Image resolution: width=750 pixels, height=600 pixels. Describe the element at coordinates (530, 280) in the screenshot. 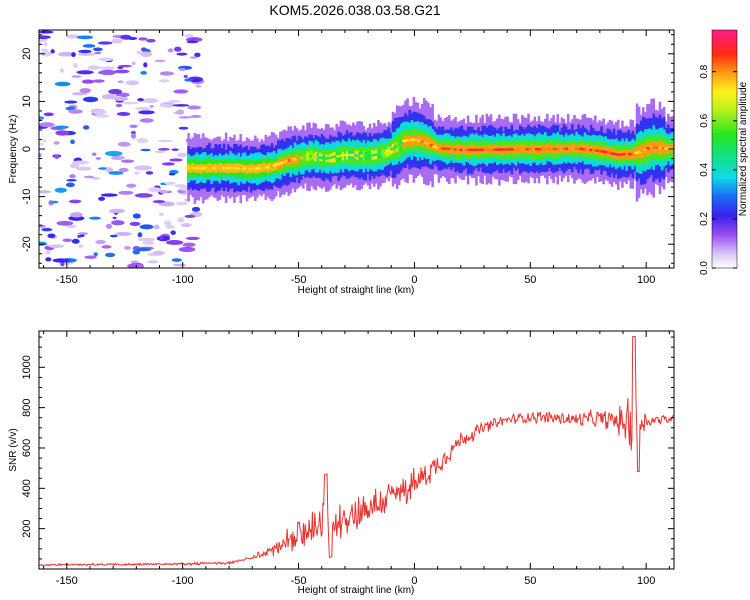

I see `x-tick-label: 50` at that location.